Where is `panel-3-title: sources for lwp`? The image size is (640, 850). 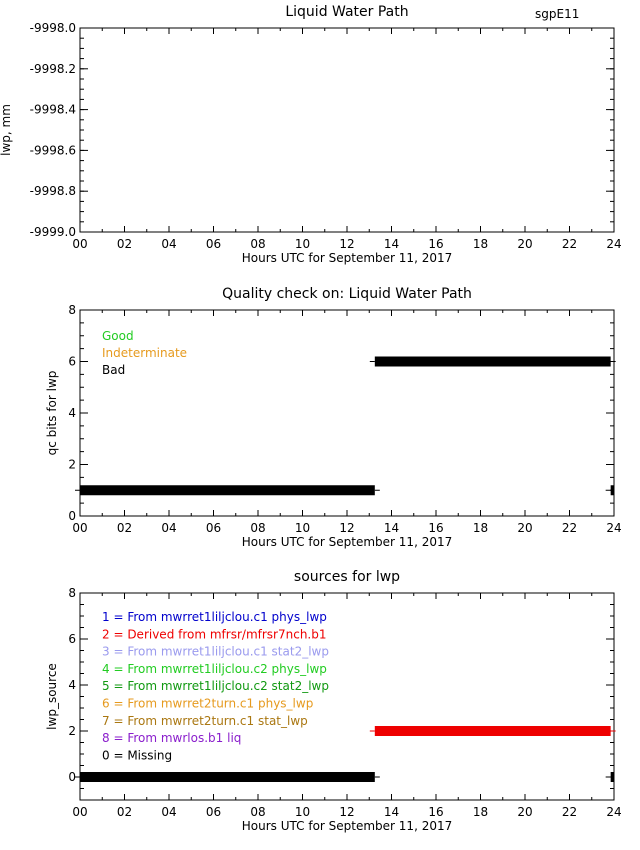
panel-3-title: sources for lwp is located at coordinates (347, 577).